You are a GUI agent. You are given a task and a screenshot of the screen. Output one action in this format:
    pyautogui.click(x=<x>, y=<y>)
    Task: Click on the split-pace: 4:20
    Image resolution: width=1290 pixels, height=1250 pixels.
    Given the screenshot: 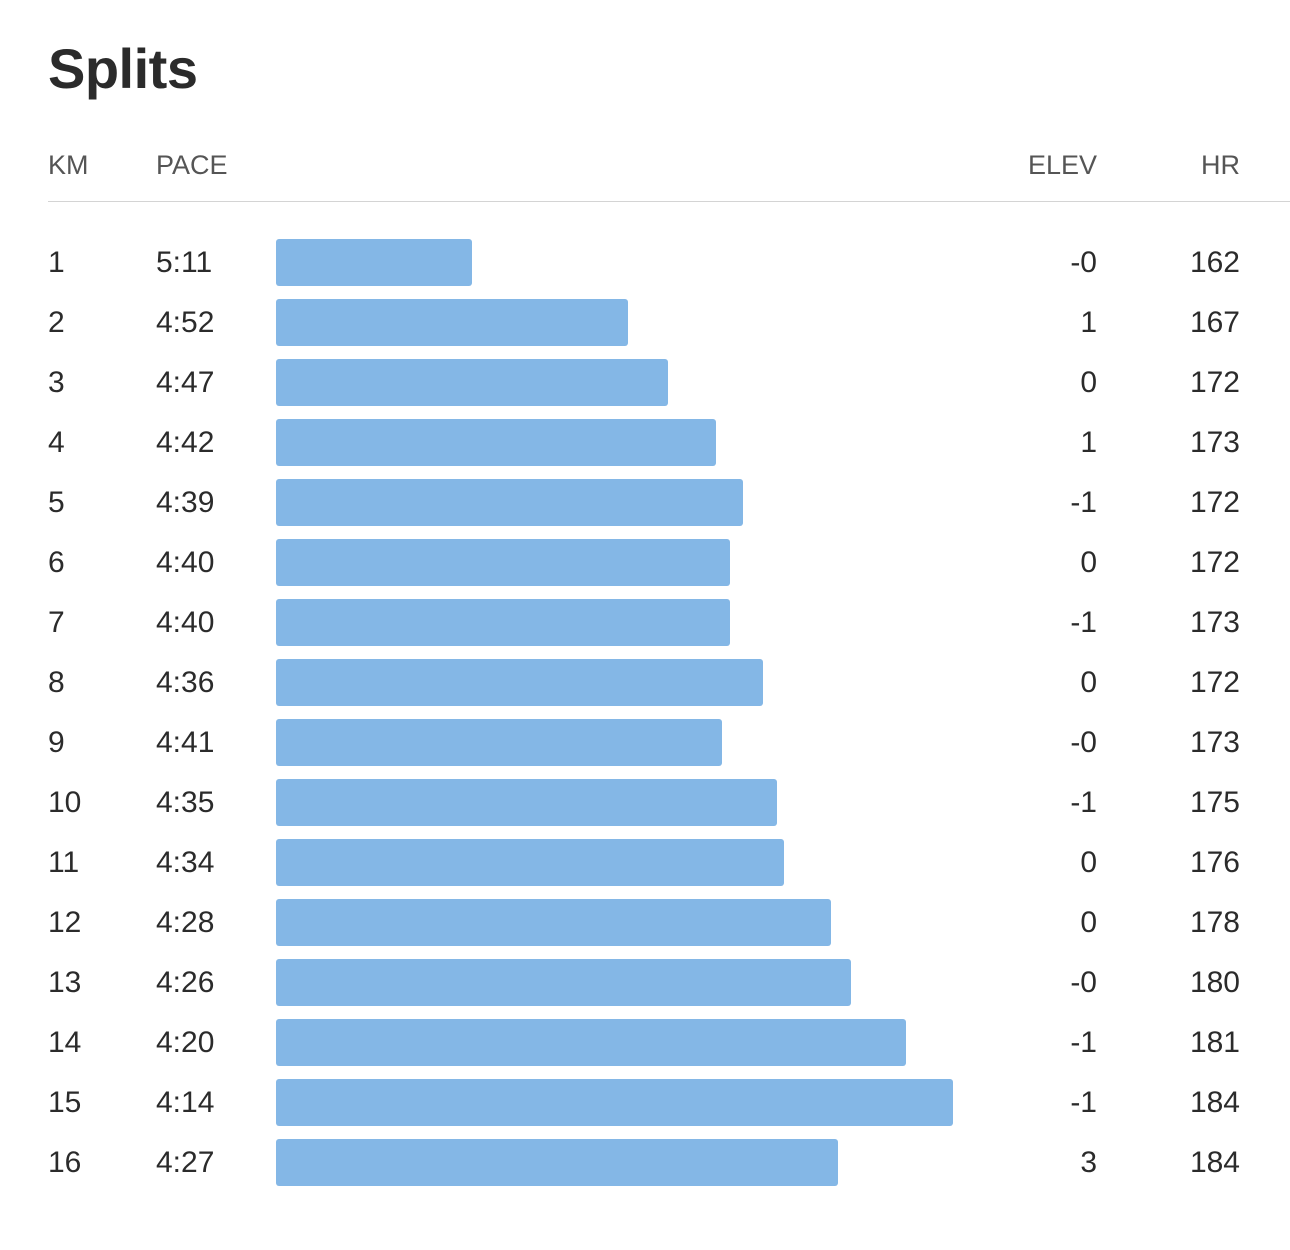 What is the action you would take?
    pyautogui.click(x=185, y=1042)
    